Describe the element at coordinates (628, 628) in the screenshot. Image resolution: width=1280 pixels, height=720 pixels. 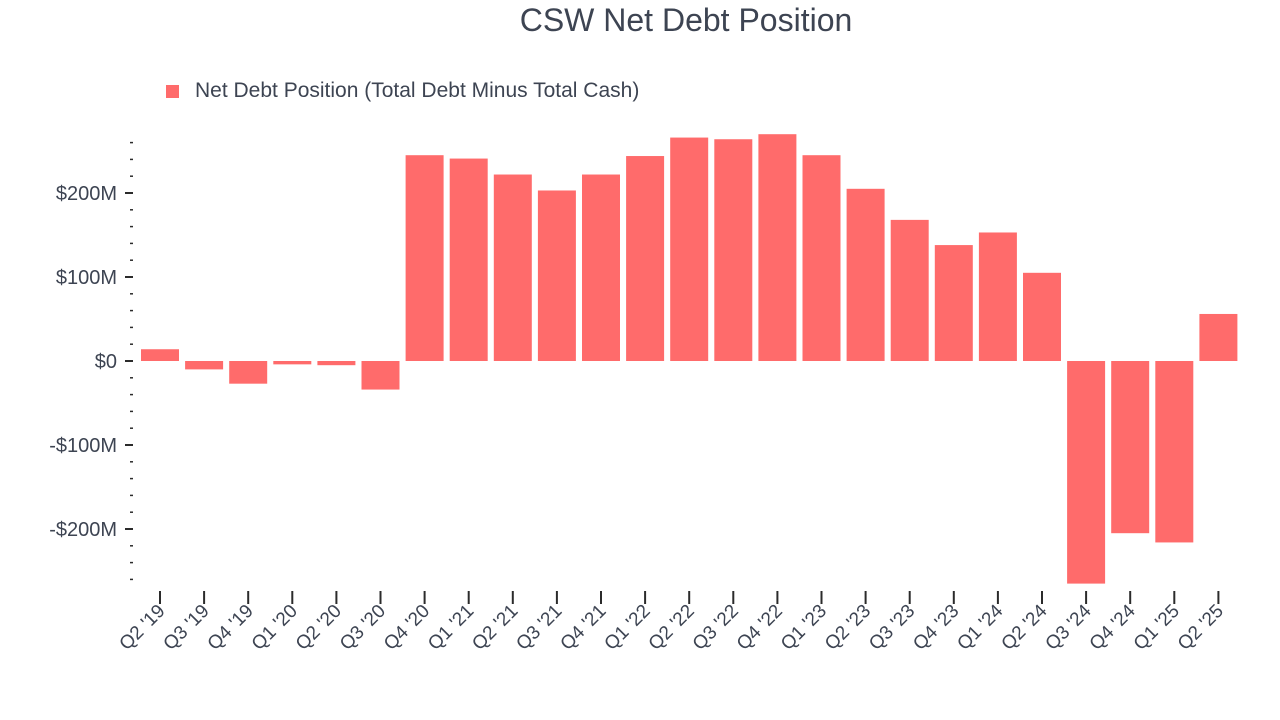
I see `x-tick-label: Q1 '22` at that location.